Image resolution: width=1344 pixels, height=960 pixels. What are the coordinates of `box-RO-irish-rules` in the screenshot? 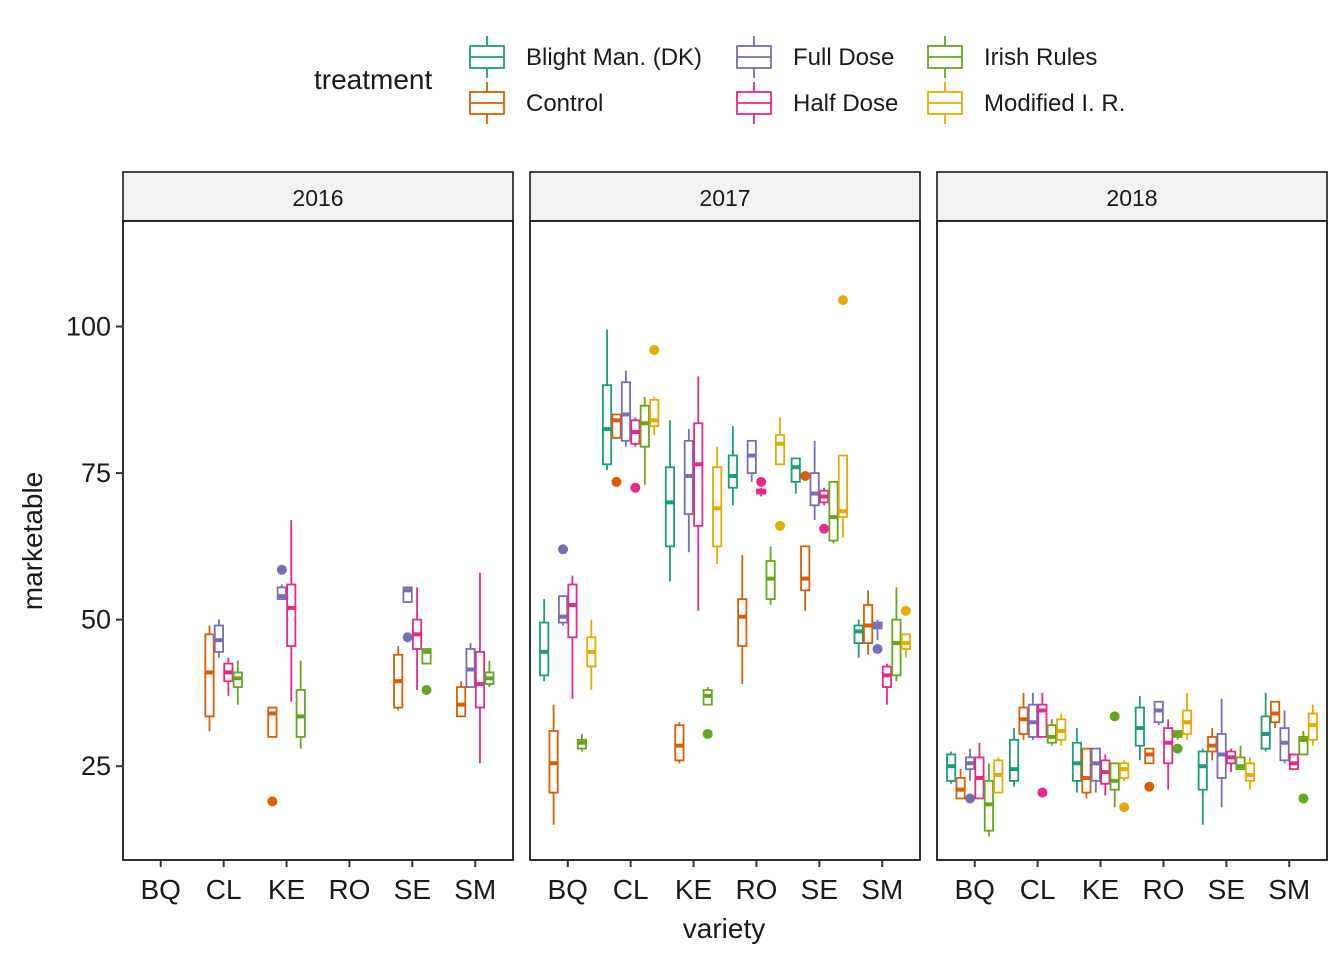 It's located at (1177, 742).